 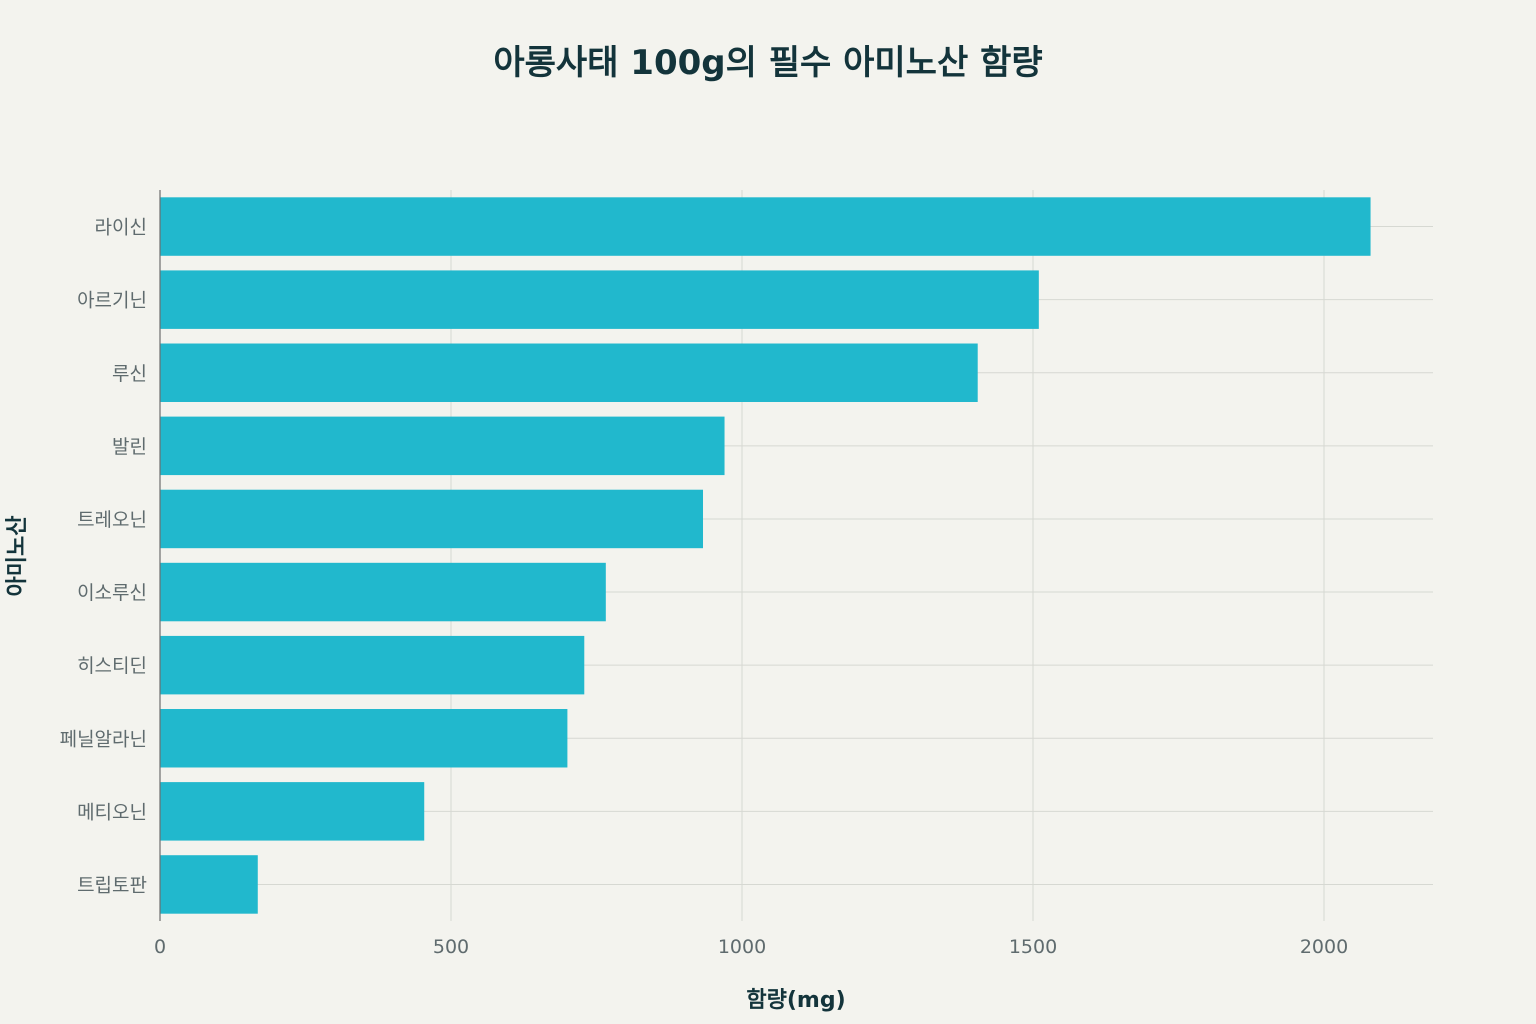 I want to click on y-tick-label: 히스티딘, so click(x=112, y=666).